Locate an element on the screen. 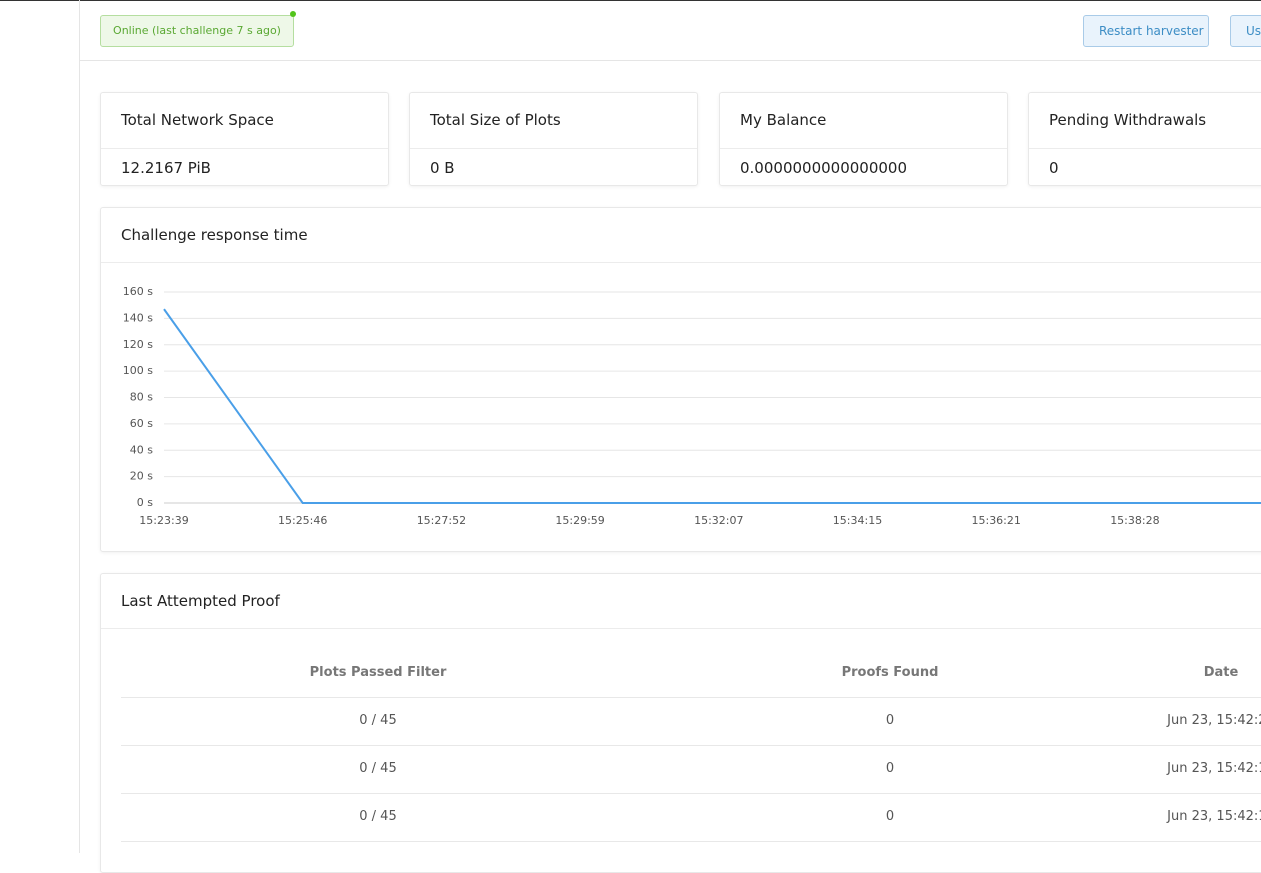 This screenshot has height=873, width=1261. stat-card: Pending Withdrawals 0 is located at coordinates (1144, 139).